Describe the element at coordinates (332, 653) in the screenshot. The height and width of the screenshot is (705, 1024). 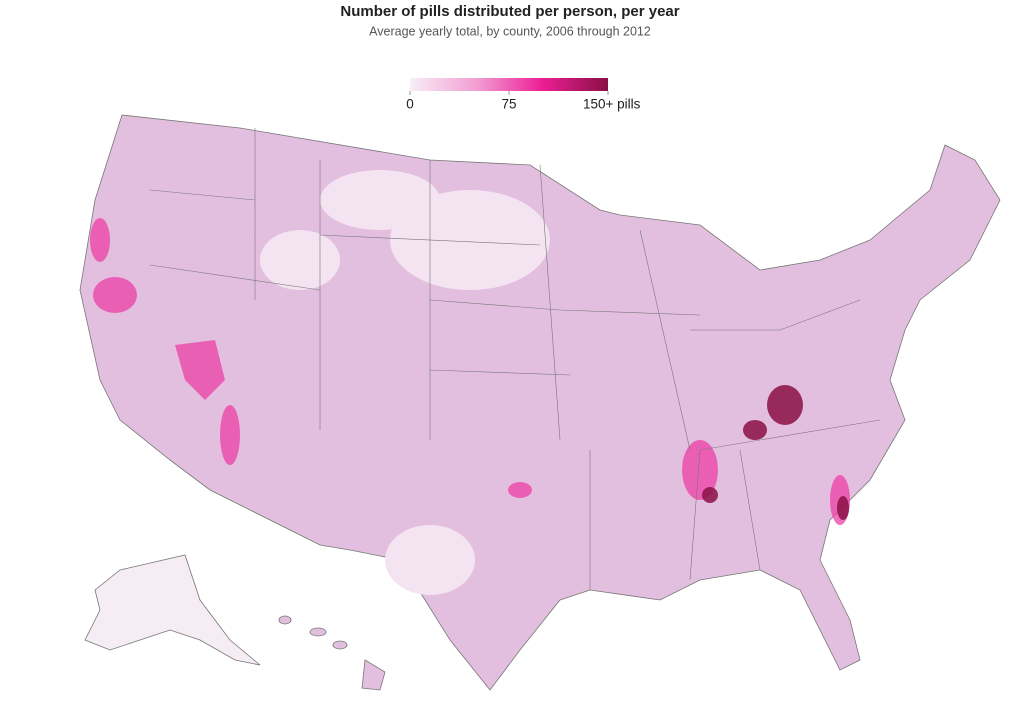
I see `hawaii` at that location.